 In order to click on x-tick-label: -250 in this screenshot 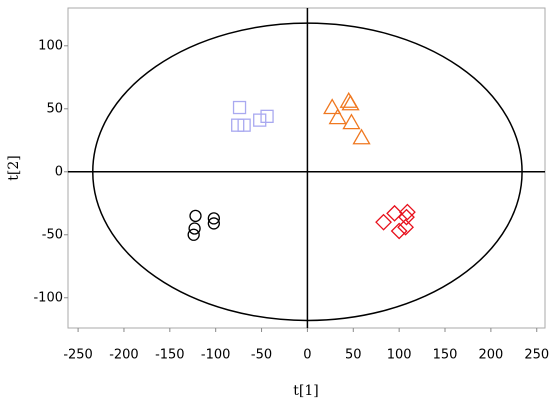, I will do `click(78, 355)`.